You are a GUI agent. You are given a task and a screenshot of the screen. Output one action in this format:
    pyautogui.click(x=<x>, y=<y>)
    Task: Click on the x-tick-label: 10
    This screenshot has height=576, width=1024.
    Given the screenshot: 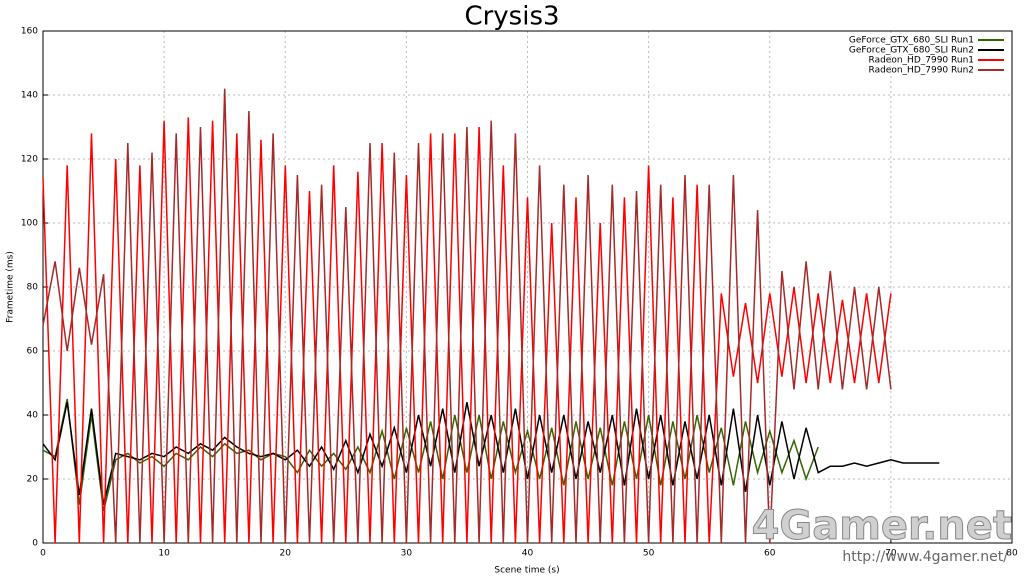 What is the action you would take?
    pyautogui.click(x=164, y=554)
    